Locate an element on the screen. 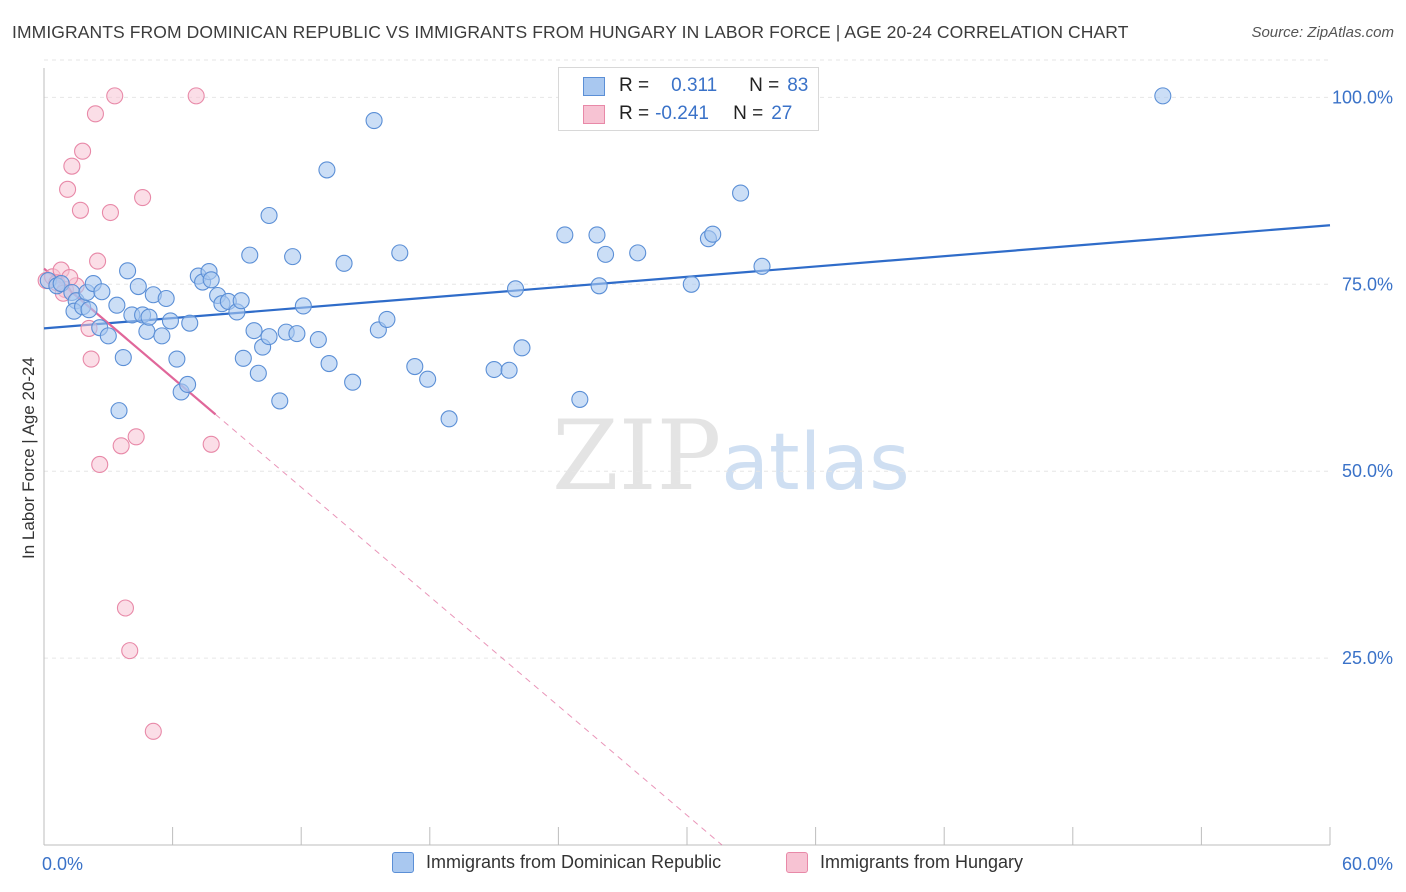 The width and height of the screenshot is (1406, 892). legend-row-hungary: R = -0.241 N = 27 is located at coordinates (687, 114).